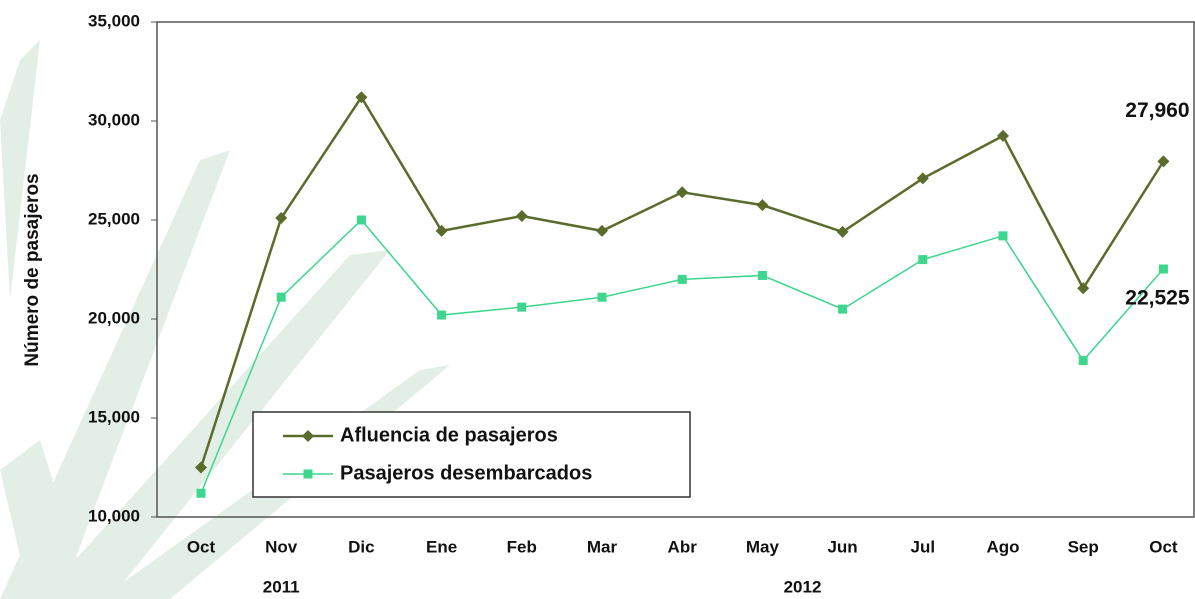 The image size is (1195, 599). What do you see at coordinates (923, 546) in the screenshot?
I see `x-tick-label: Jul` at bounding box center [923, 546].